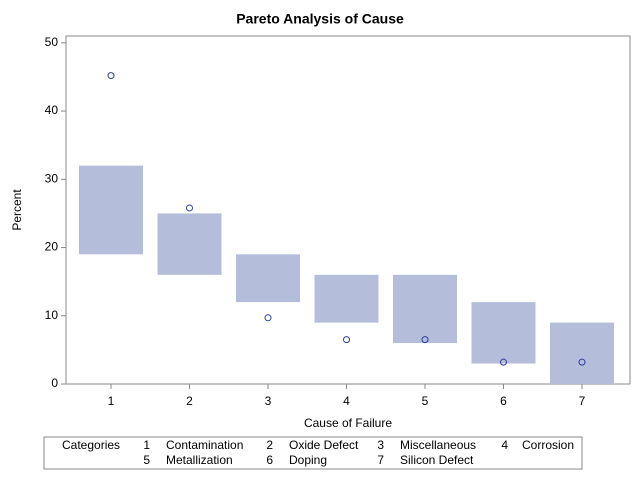 This screenshot has height=480, width=640. What do you see at coordinates (189, 401) in the screenshot?
I see `x-tick-label: 2` at bounding box center [189, 401].